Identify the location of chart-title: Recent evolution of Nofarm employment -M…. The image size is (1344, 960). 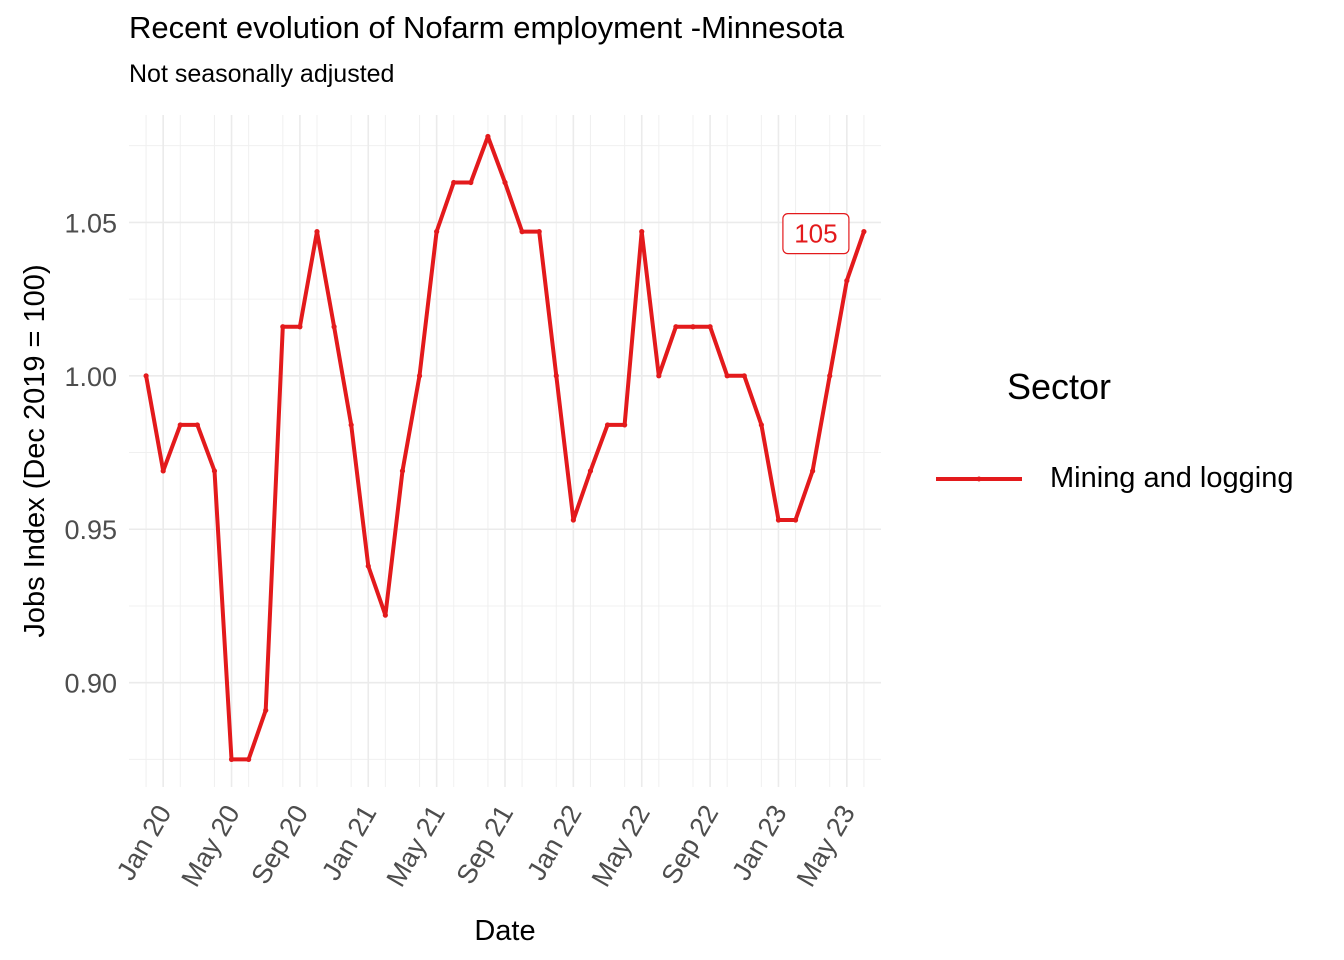
(487, 27).